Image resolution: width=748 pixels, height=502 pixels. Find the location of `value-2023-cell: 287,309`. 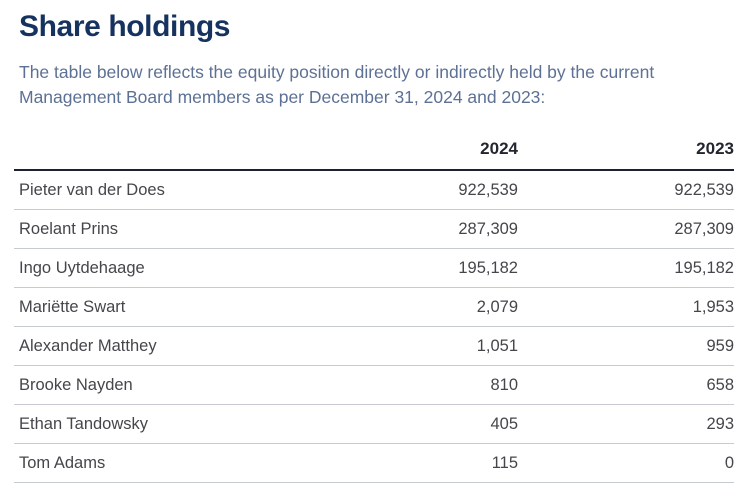

value-2023-cell: 287,309 is located at coordinates (626, 229).